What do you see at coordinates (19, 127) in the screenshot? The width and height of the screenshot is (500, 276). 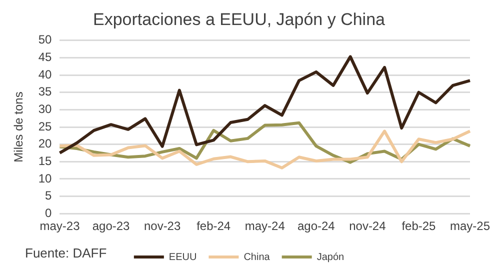 I see `y-axis-title: Miles de tons` at bounding box center [19, 127].